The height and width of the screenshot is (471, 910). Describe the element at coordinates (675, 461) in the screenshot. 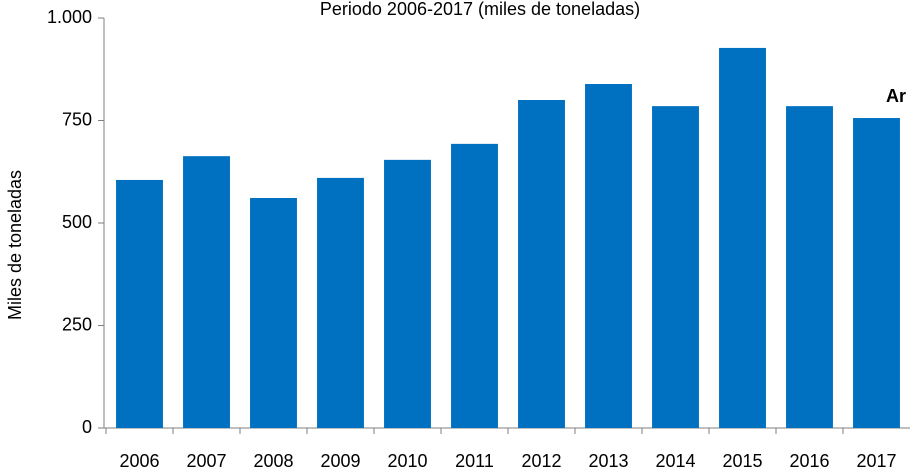

I see `x-tick-label: 2014` at that location.